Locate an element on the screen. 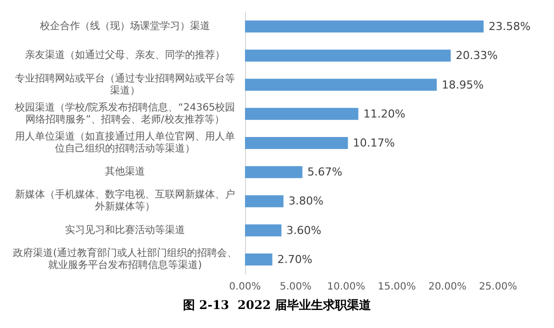  data-label: 2.70% is located at coordinates (294, 259).